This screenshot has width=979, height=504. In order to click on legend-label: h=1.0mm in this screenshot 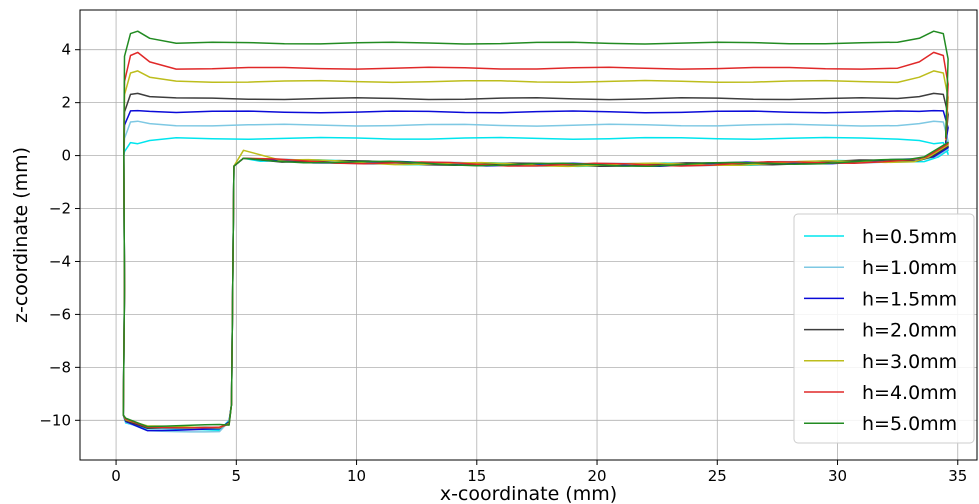, I will do `click(909, 268)`.